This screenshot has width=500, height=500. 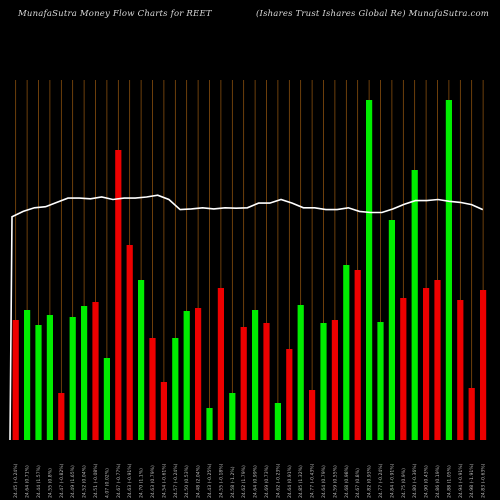 I want to click on x-tick-label: 24.59 (0.55%), so click(x=335, y=481).